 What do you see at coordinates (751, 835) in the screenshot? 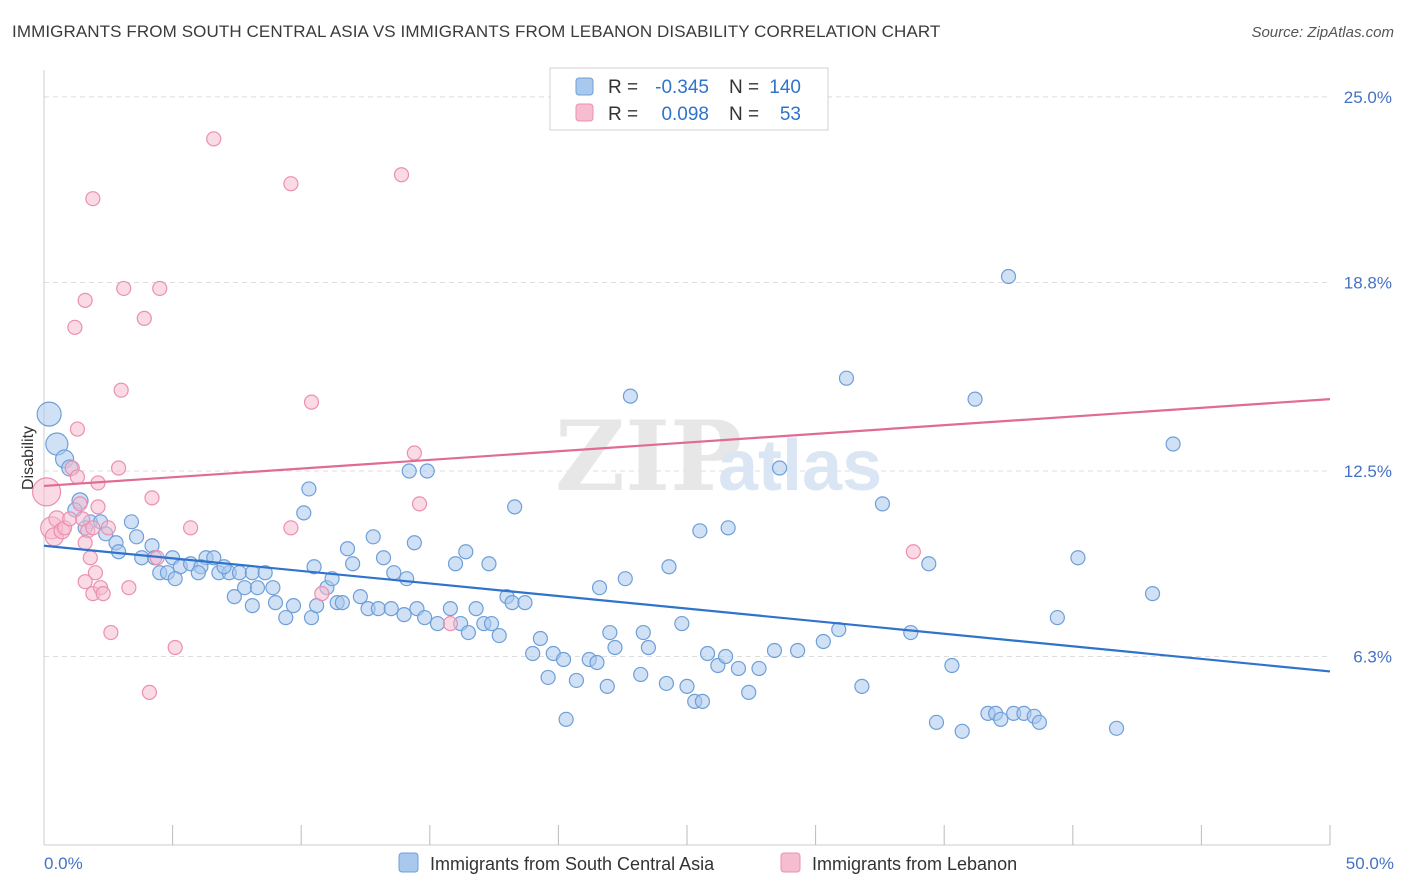
I see `x-axis-ticks` at bounding box center [751, 835].